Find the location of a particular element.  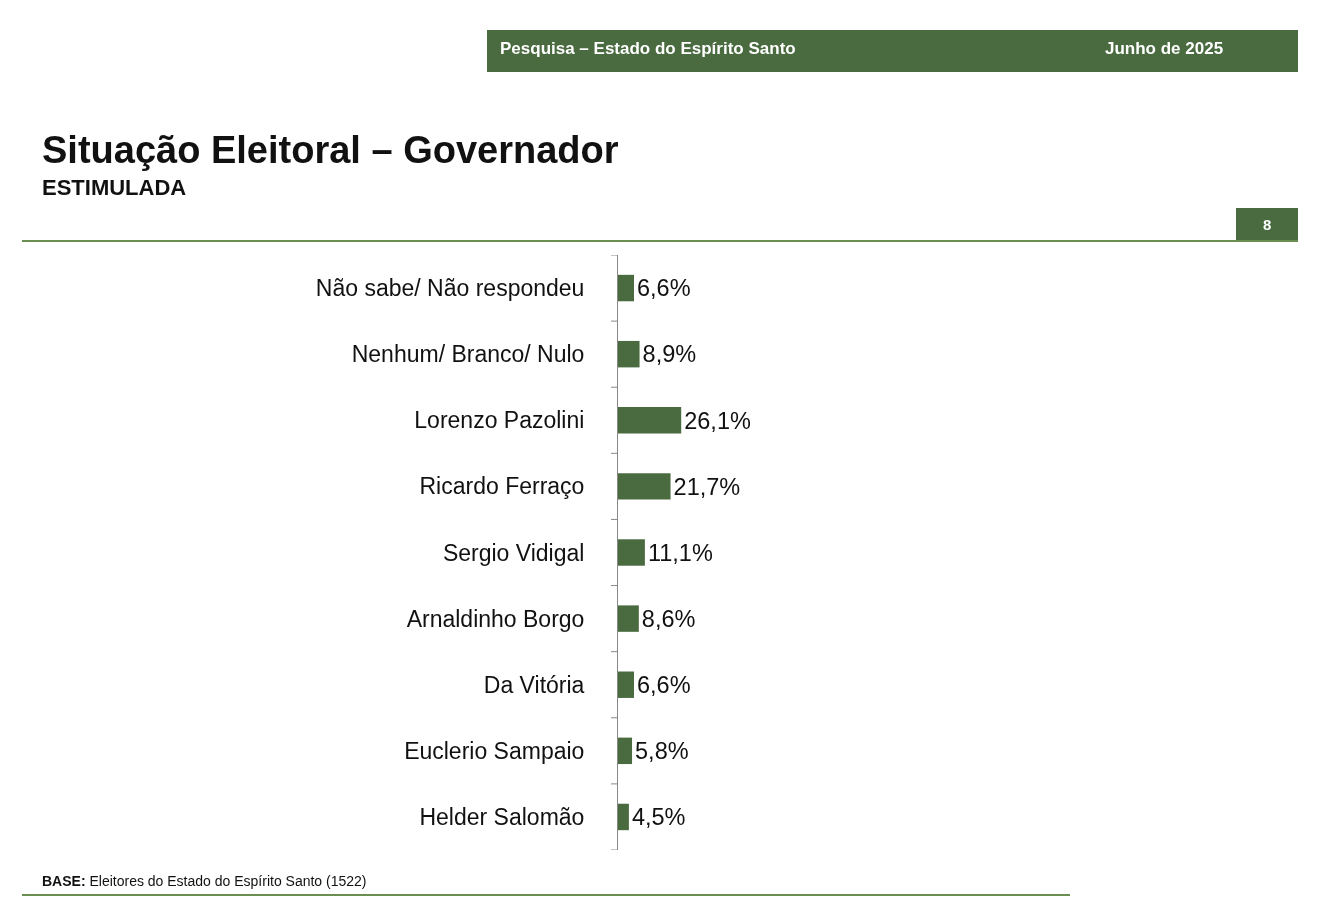

y-tick-label: Sergio Vidigal is located at coordinates (513, 552).